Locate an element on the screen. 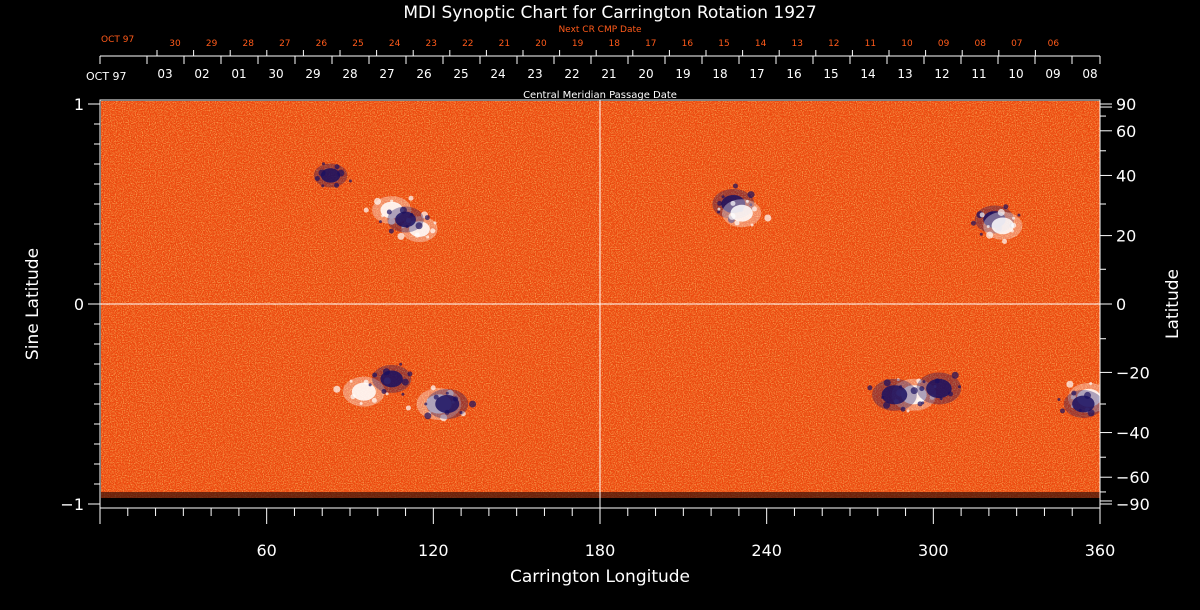  cmp-caption: Central Meridian Passage Date is located at coordinates (600, 95).